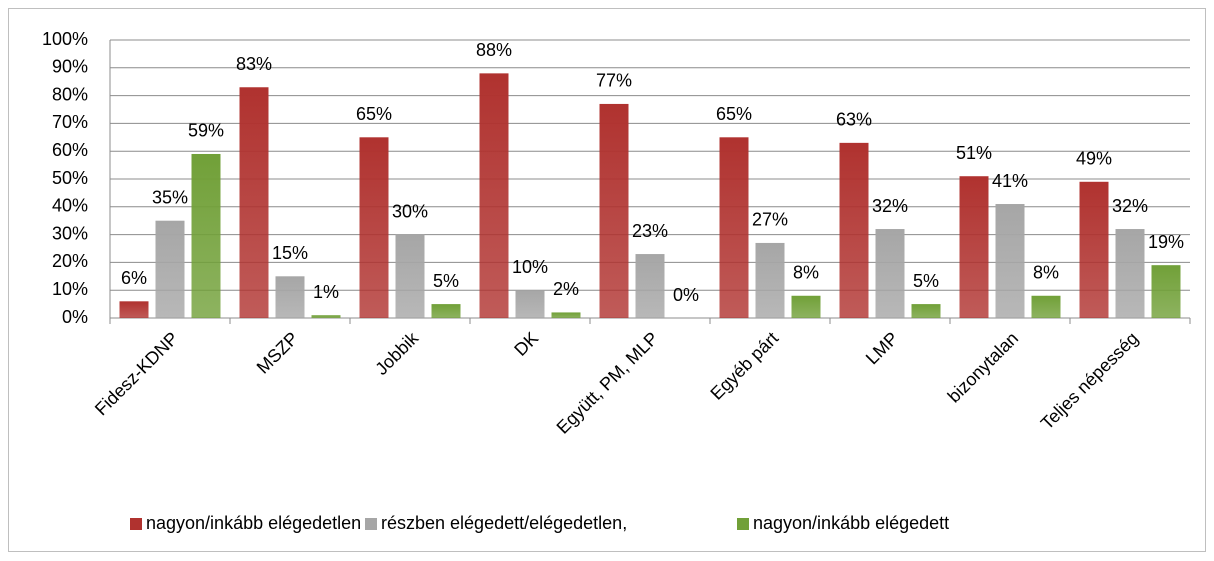 This screenshot has height=561, width=1214. What do you see at coordinates (851, 523) in the screenshot?
I see `legend-label: nagyon/inkább elégedett` at bounding box center [851, 523].